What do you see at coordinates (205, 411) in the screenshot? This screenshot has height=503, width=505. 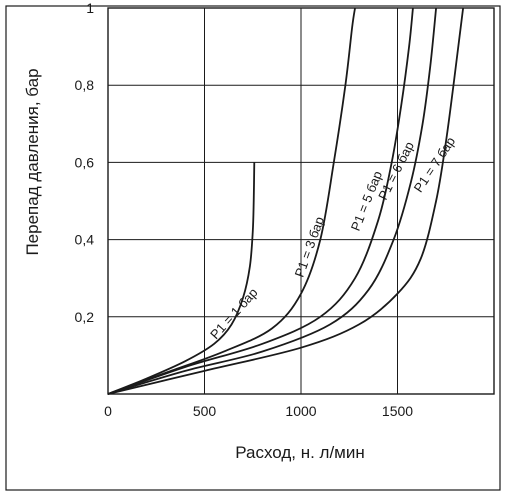 I see `x-tick-label: 500` at bounding box center [205, 411].